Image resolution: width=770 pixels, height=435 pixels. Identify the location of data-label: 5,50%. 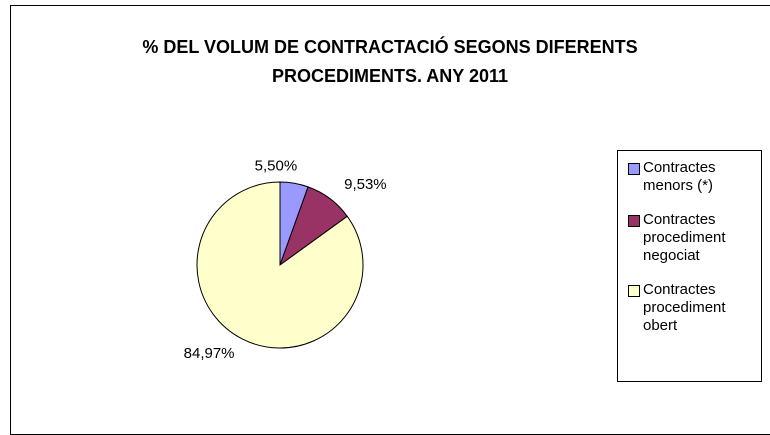
(276, 165).